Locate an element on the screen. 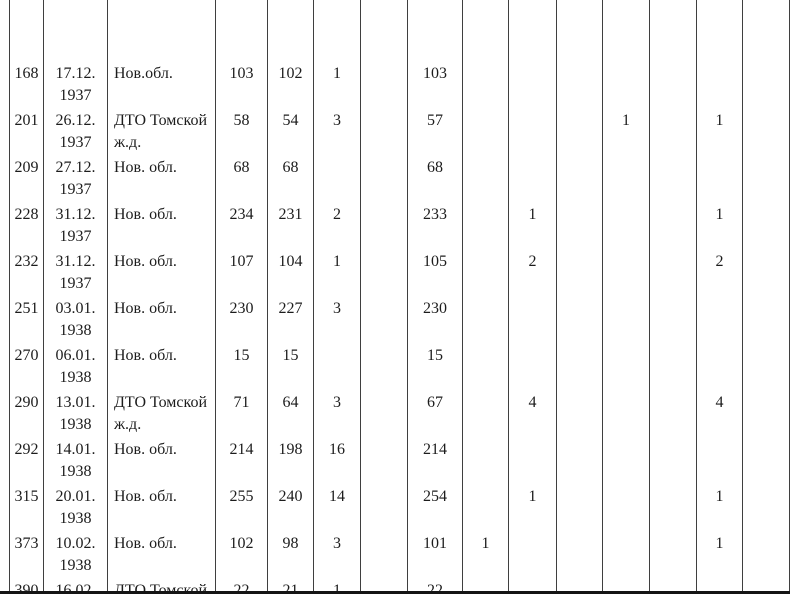 The height and width of the screenshot is (594, 790). protocol-number-cell: 373 is located at coordinates (26, 553).